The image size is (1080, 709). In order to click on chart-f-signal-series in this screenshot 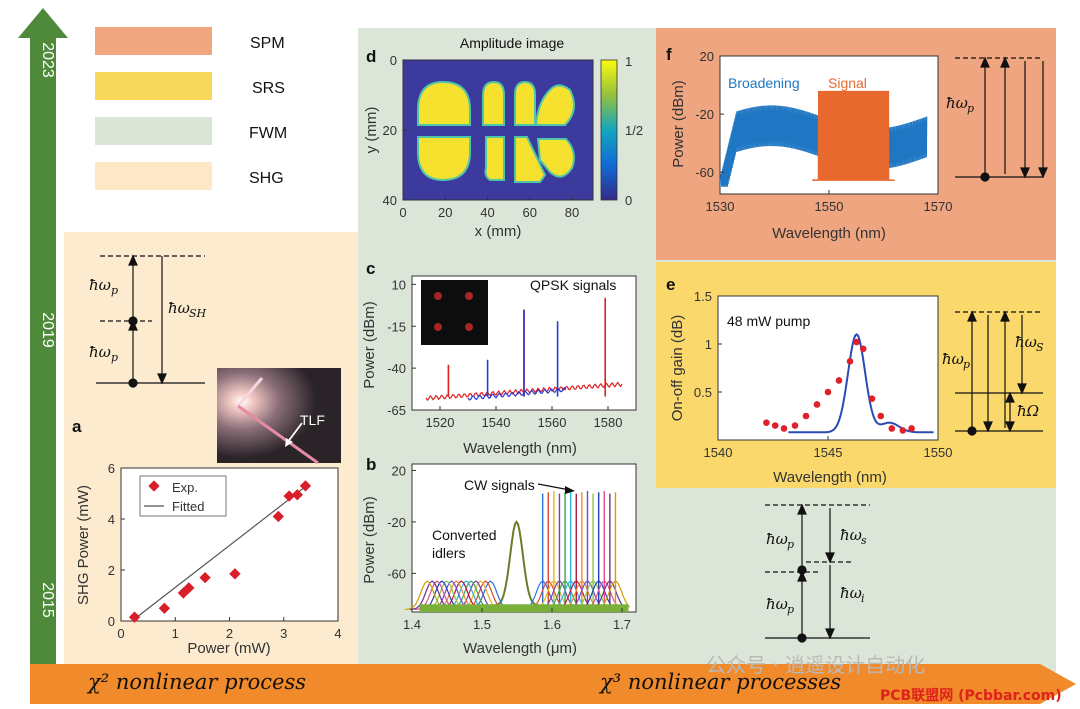, I will do `click(853, 135)`.